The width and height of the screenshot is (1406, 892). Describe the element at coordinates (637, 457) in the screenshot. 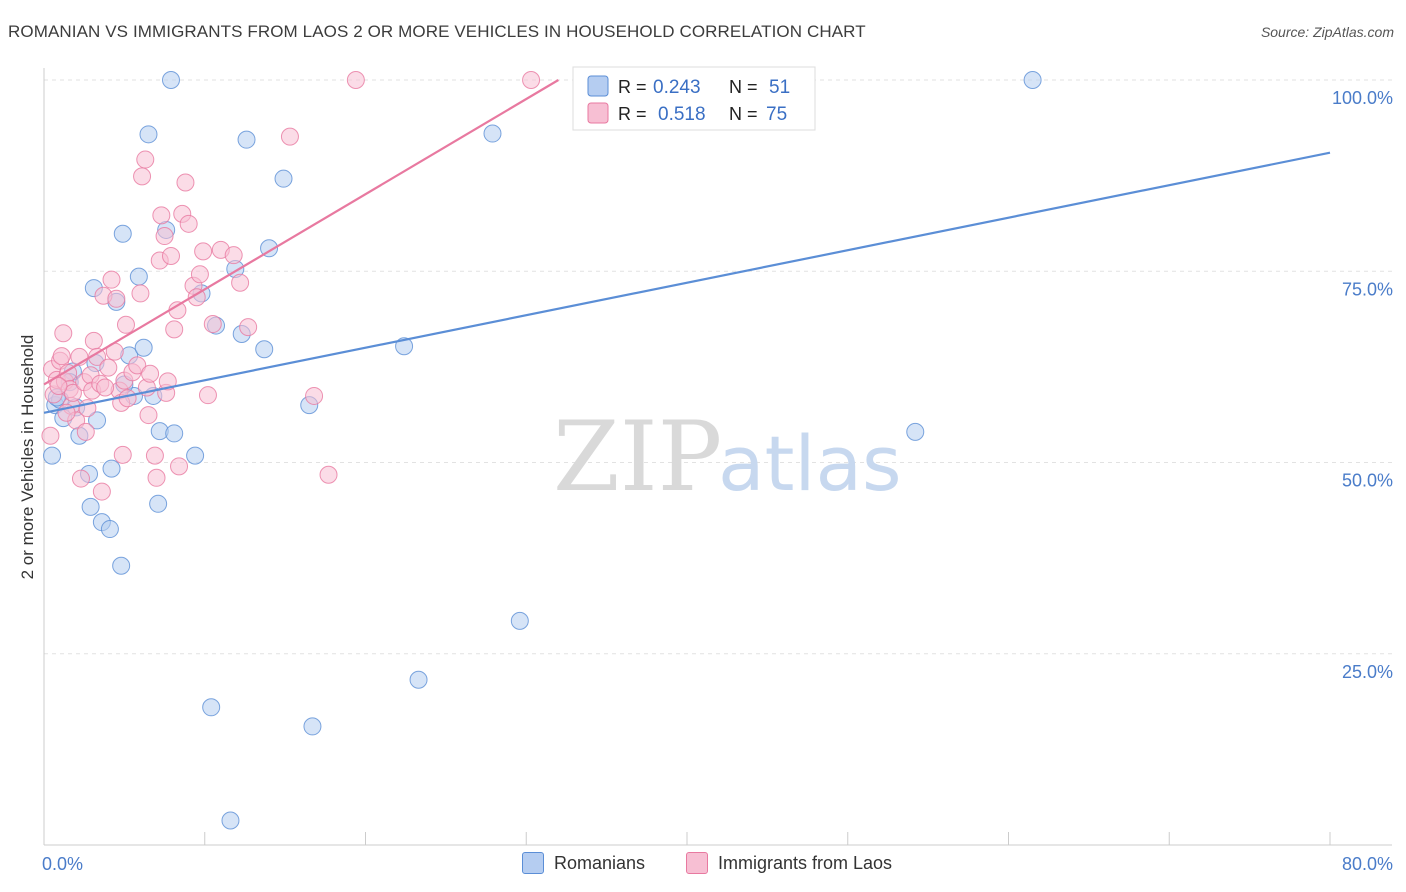

I see `watermark-zip: ZIP` at that location.